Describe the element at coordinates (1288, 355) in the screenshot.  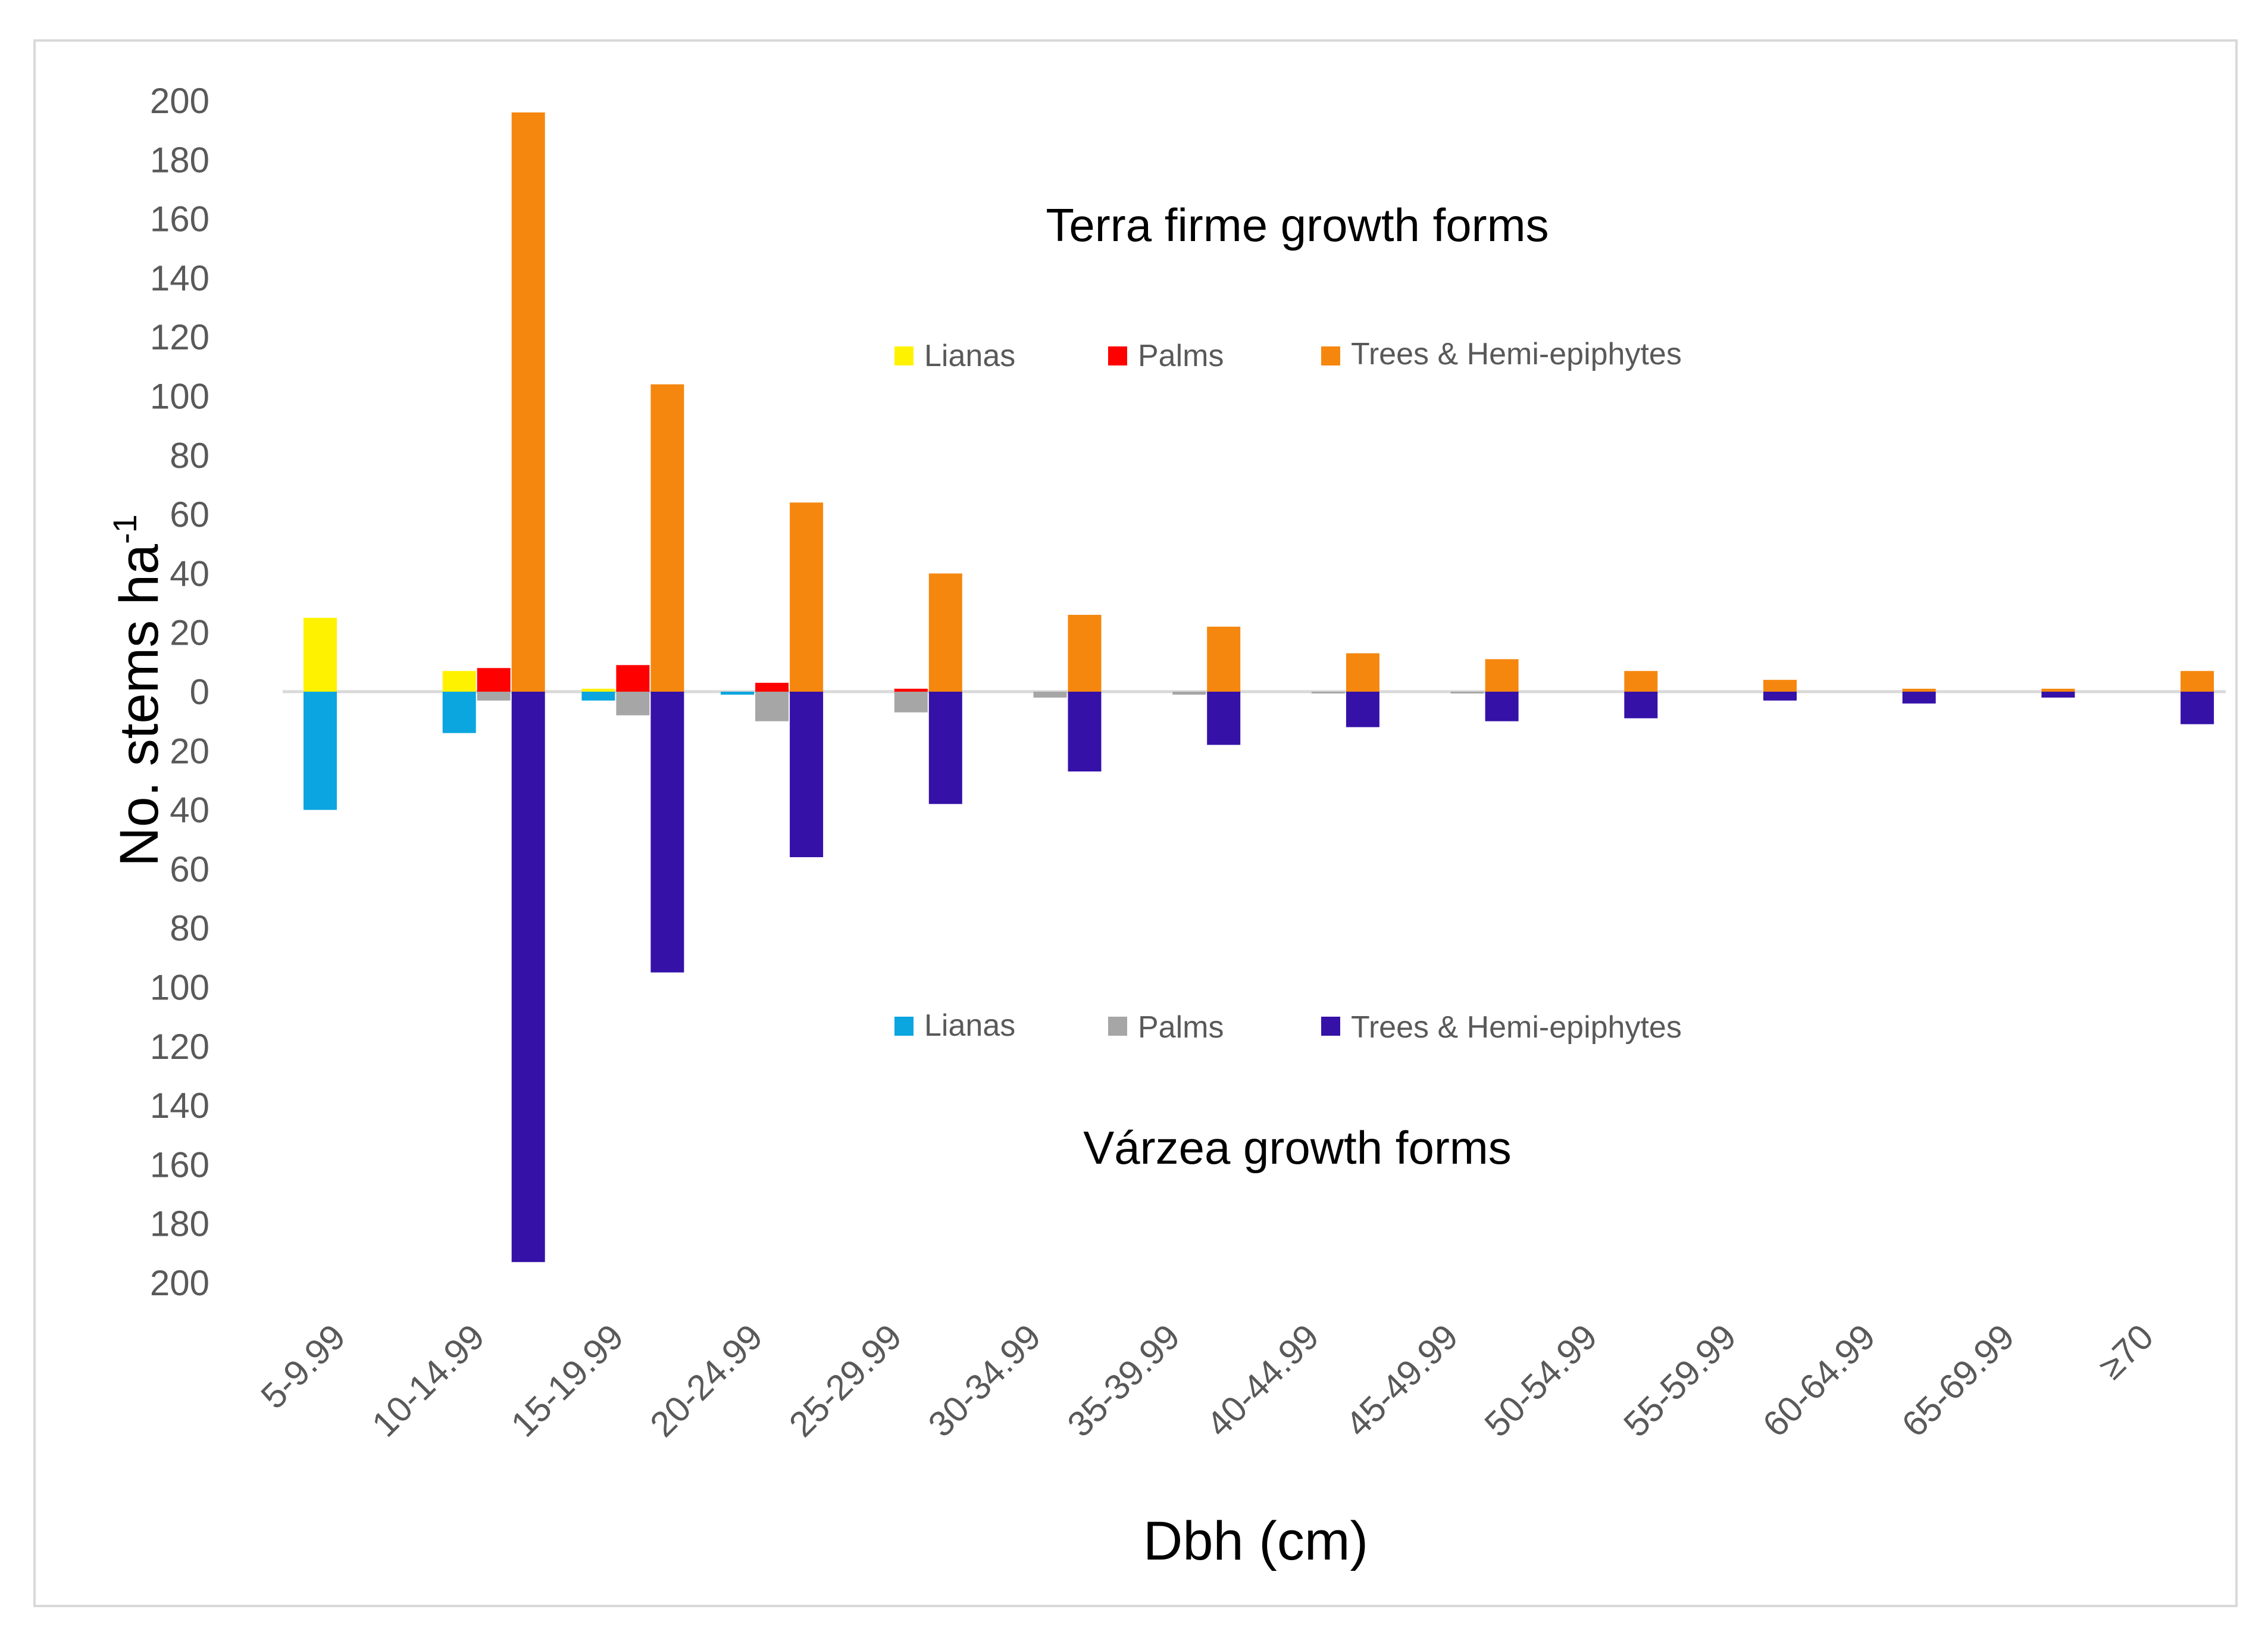
I see `legend-terra-firme: Lianas Palms Trees & Hemi-epiphytes` at that location.